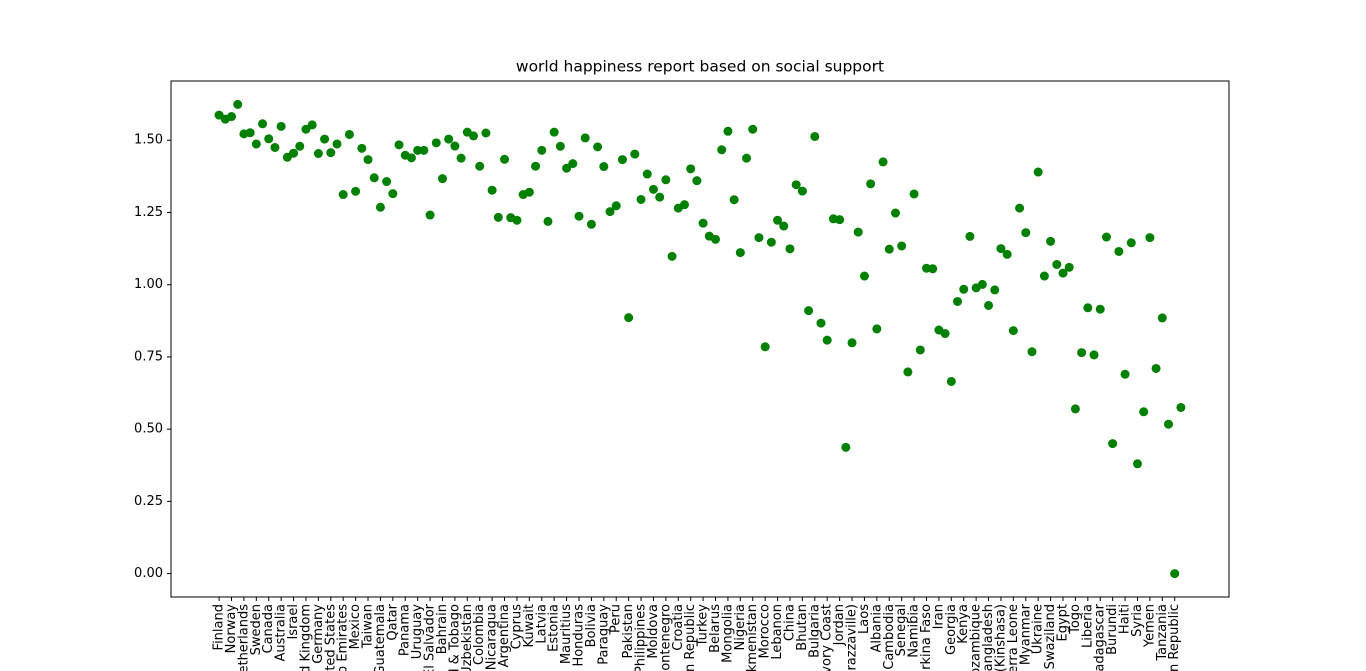 This screenshot has width=1366, height=671. What do you see at coordinates (231, 629) in the screenshot?
I see `x-tick-label: Norway` at bounding box center [231, 629].